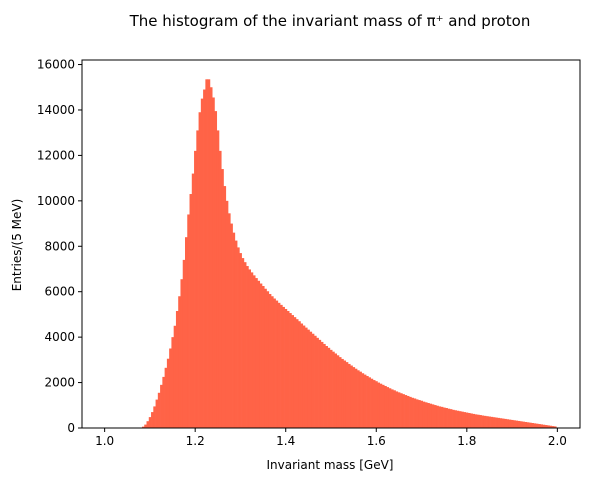 Image resolution: width=589 pixels, height=481 pixels. What do you see at coordinates (59, 337) in the screenshot?
I see `y-tick-label: 4000` at bounding box center [59, 337].